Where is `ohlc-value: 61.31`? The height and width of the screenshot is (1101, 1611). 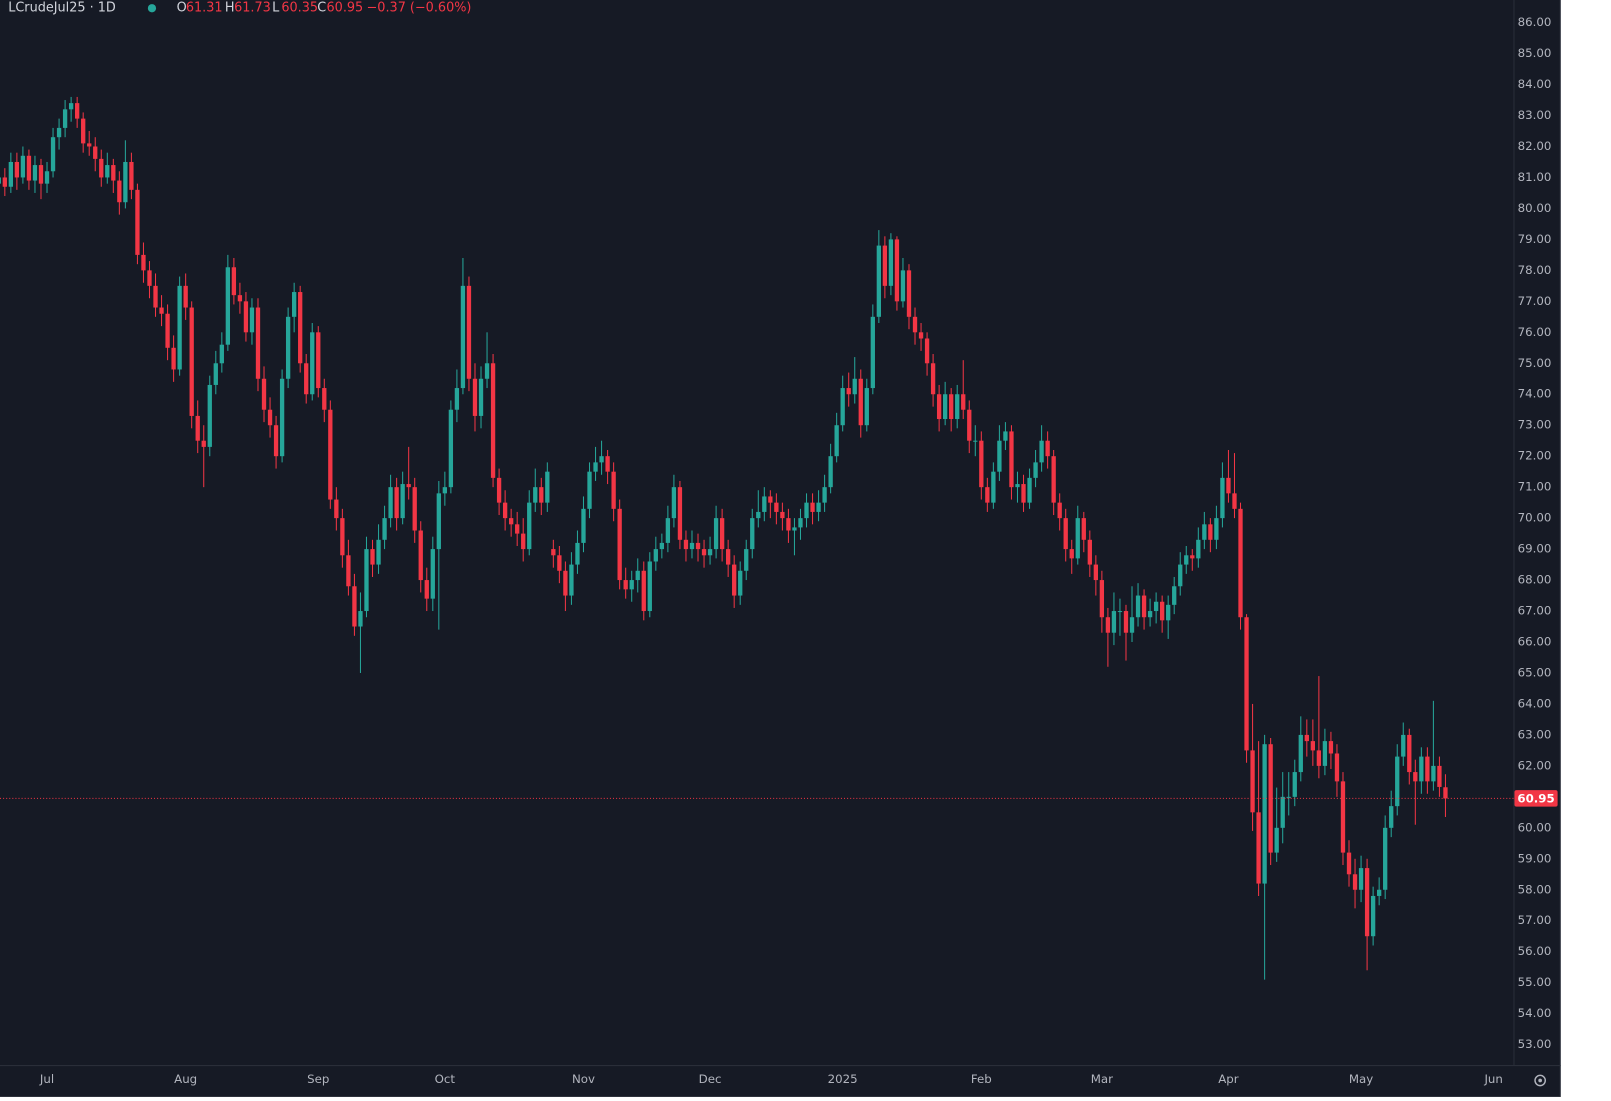 ohlc-value: 61.31 is located at coordinates (204, 8).